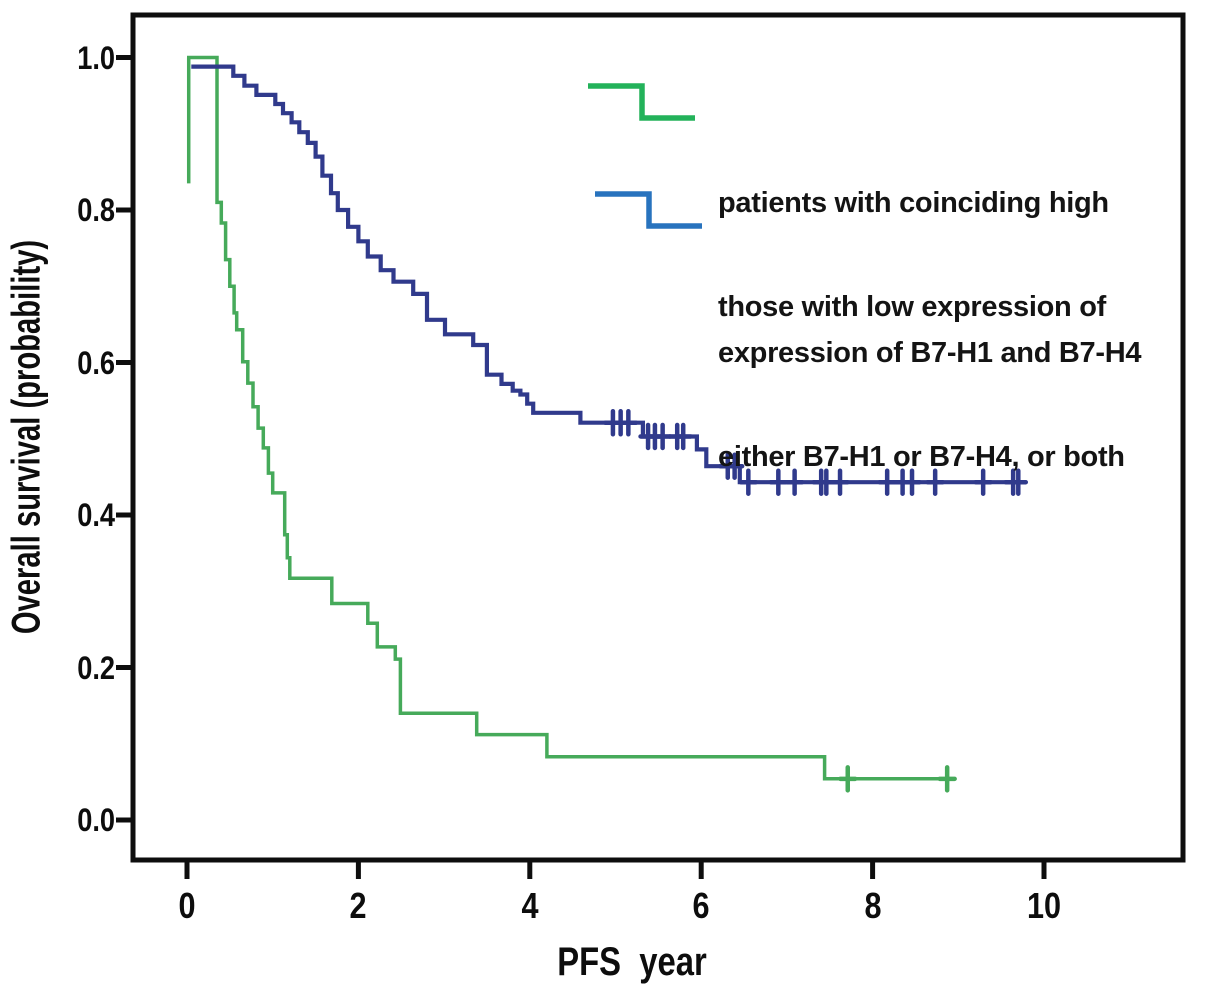 The width and height of the screenshot is (1205, 996). I want to click on censor-marks-high-coexpression-group, so click(897, 779).